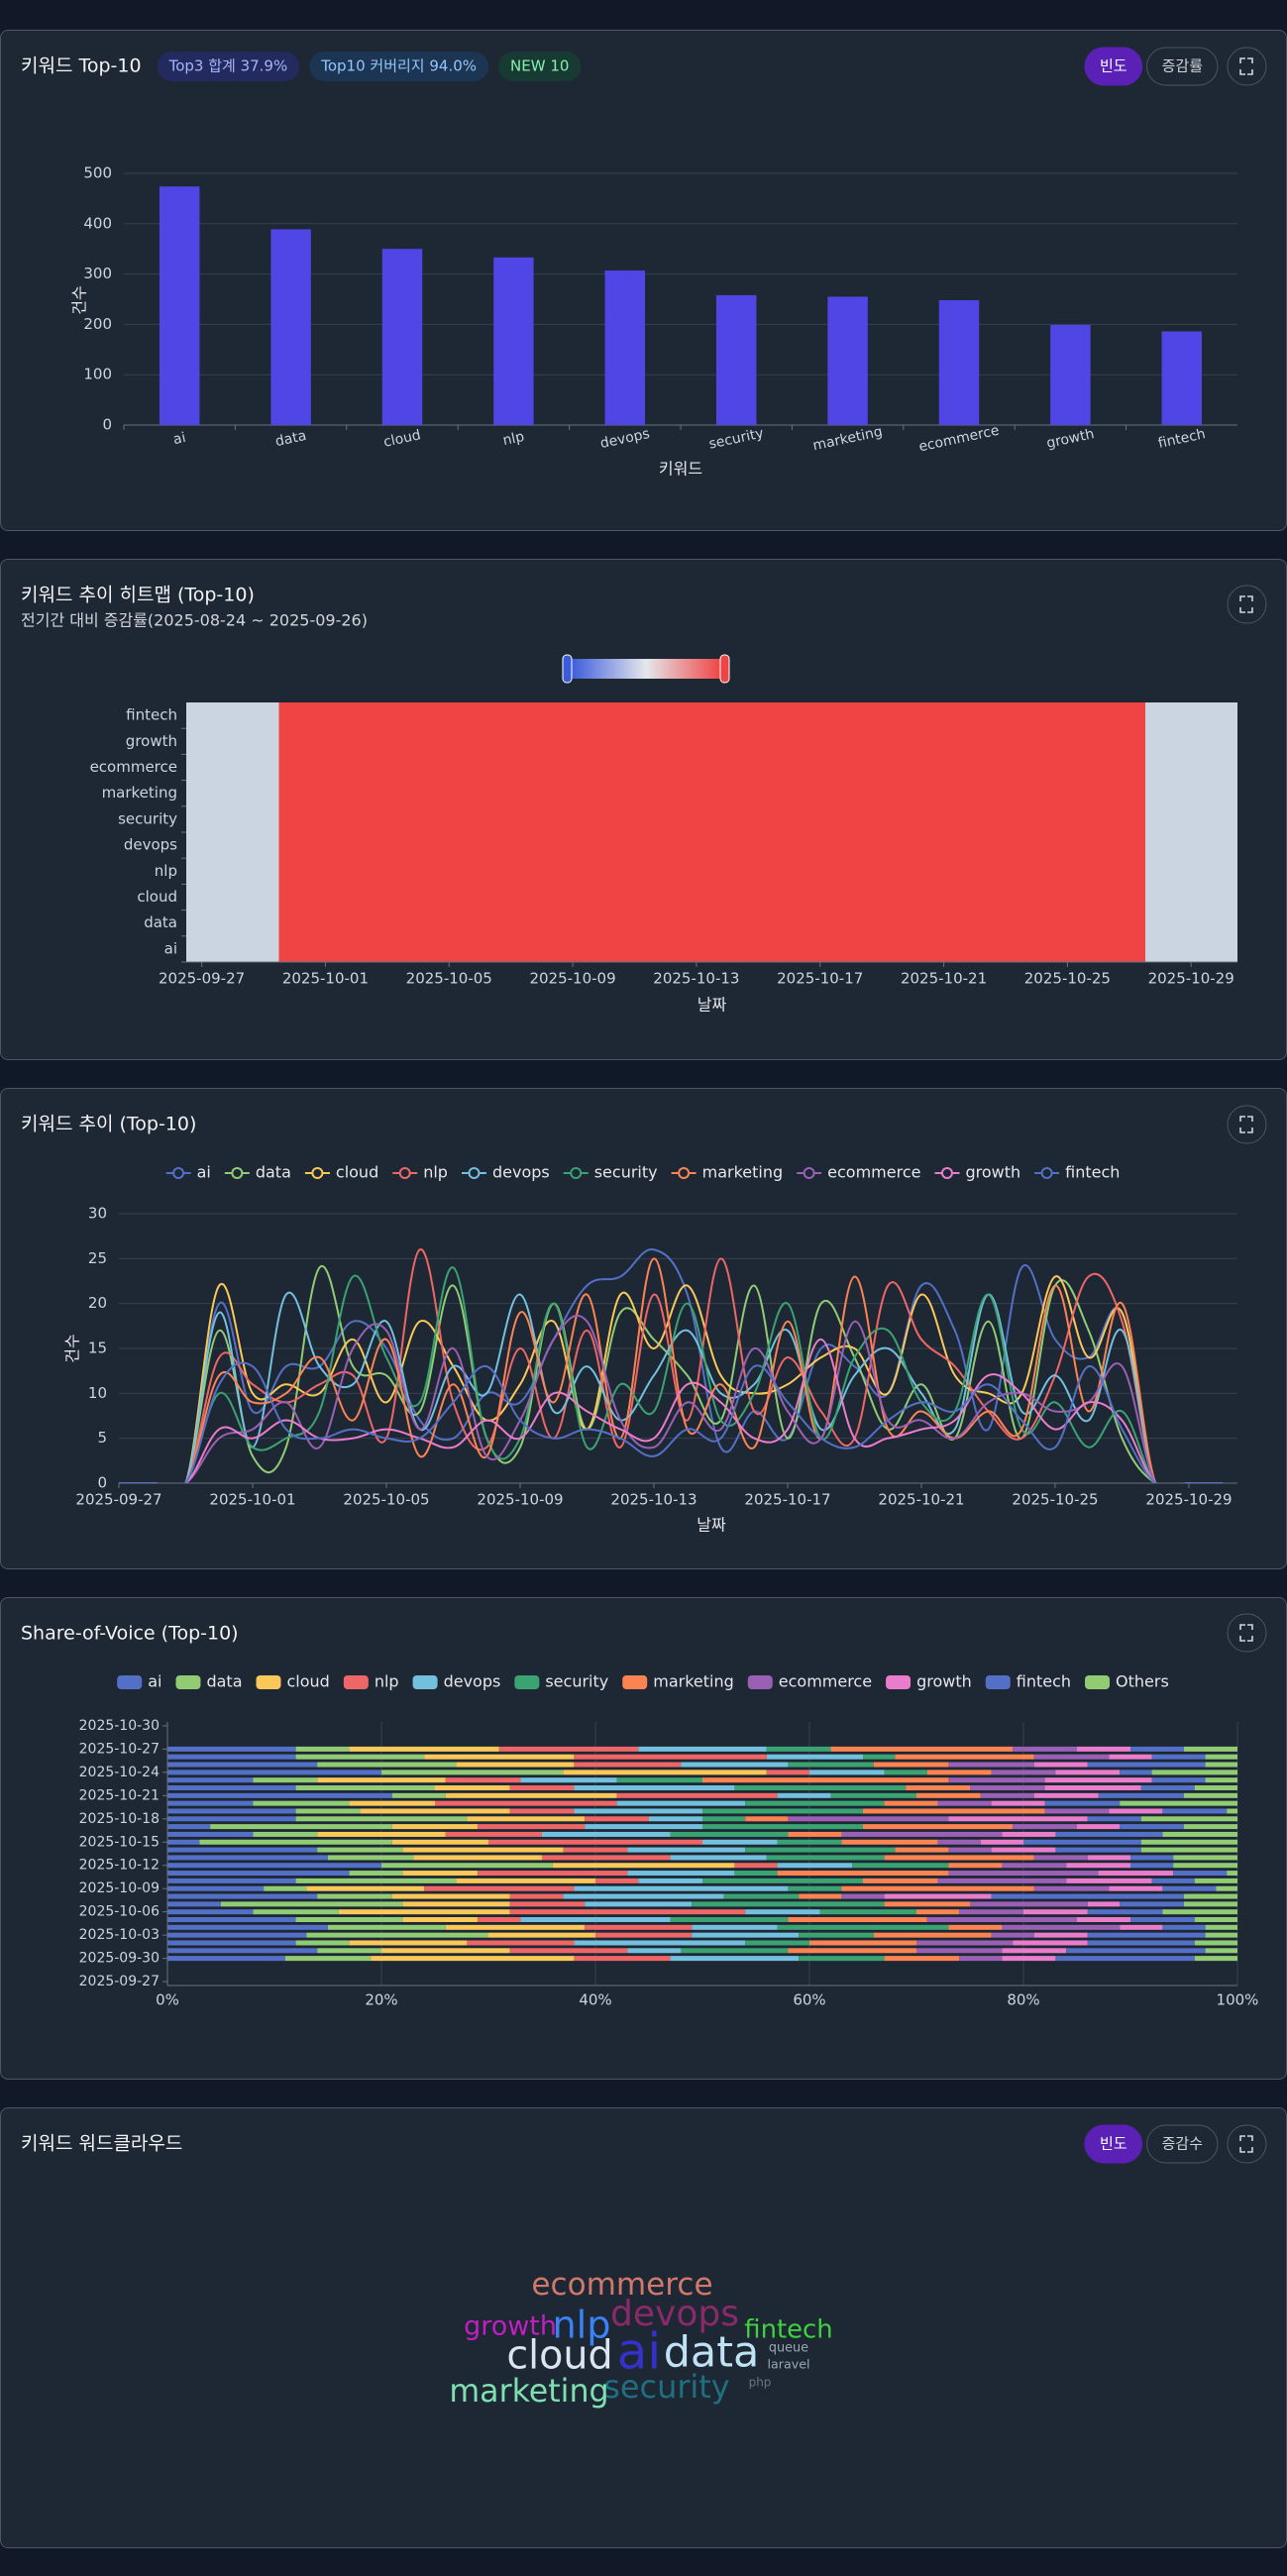 This screenshot has width=1287, height=2576. Describe the element at coordinates (1188, 1500) in the screenshot. I see `x-tick-label: 2025-10-29` at that location.